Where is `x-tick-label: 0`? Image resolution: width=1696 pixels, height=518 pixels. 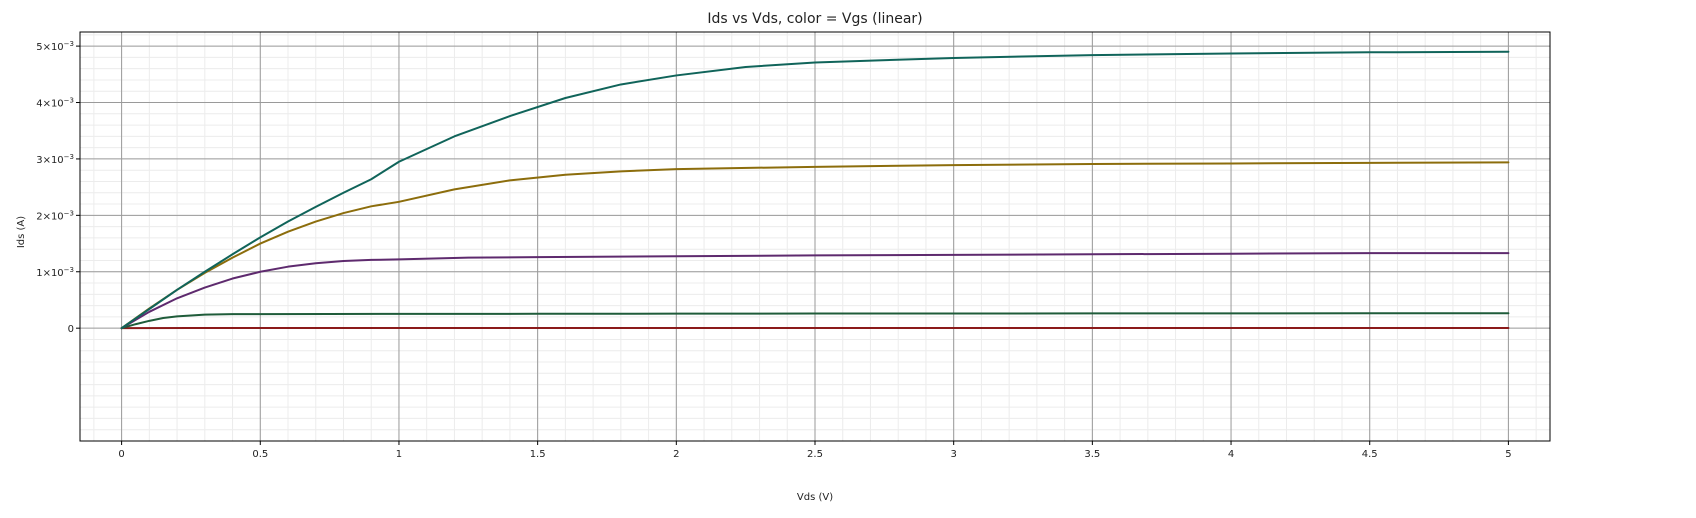 x-tick-label: 0 is located at coordinates (121, 454).